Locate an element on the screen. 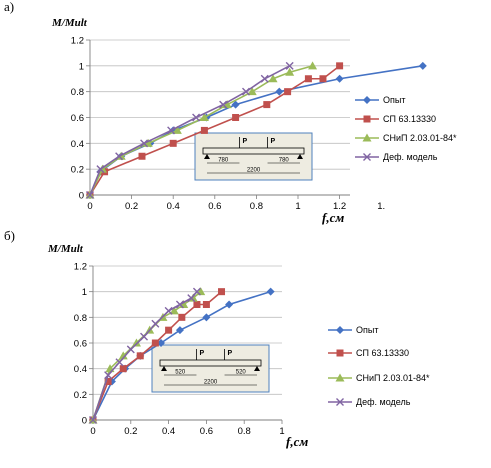 This screenshot has width=491, height=468. x-tick-label: 0.4 is located at coordinates (173, 206).